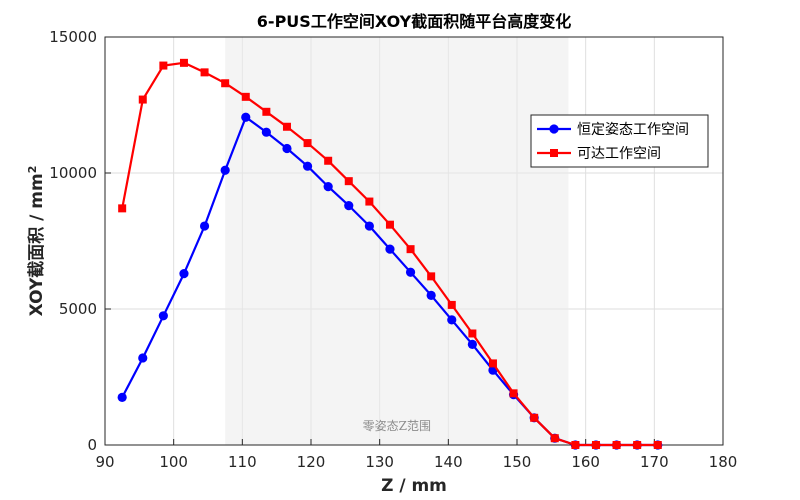  I want to click on y-tick-label: 5000, so click(78, 309).